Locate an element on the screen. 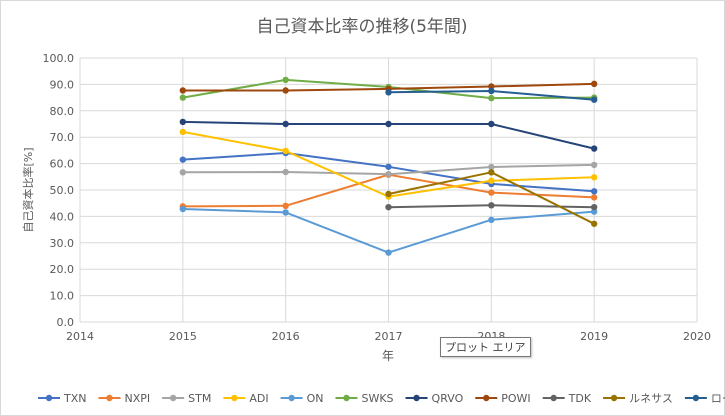 This screenshot has height=416, width=725. x-tick-label: 2020 is located at coordinates (697, 336).